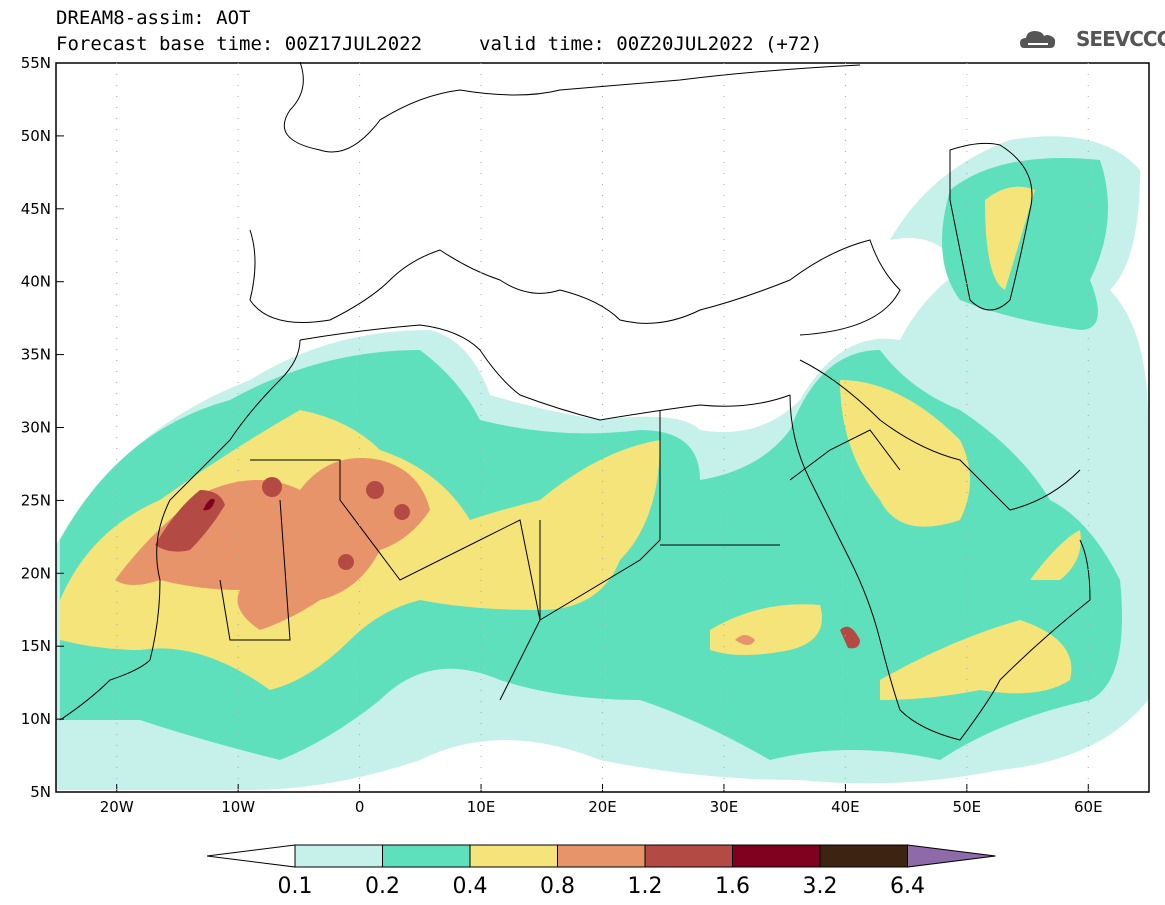  What do you see at coordinates (295, 886) in the screenshot?
I see `colorbar-label: 0.1` at bounding box center [295, 886].